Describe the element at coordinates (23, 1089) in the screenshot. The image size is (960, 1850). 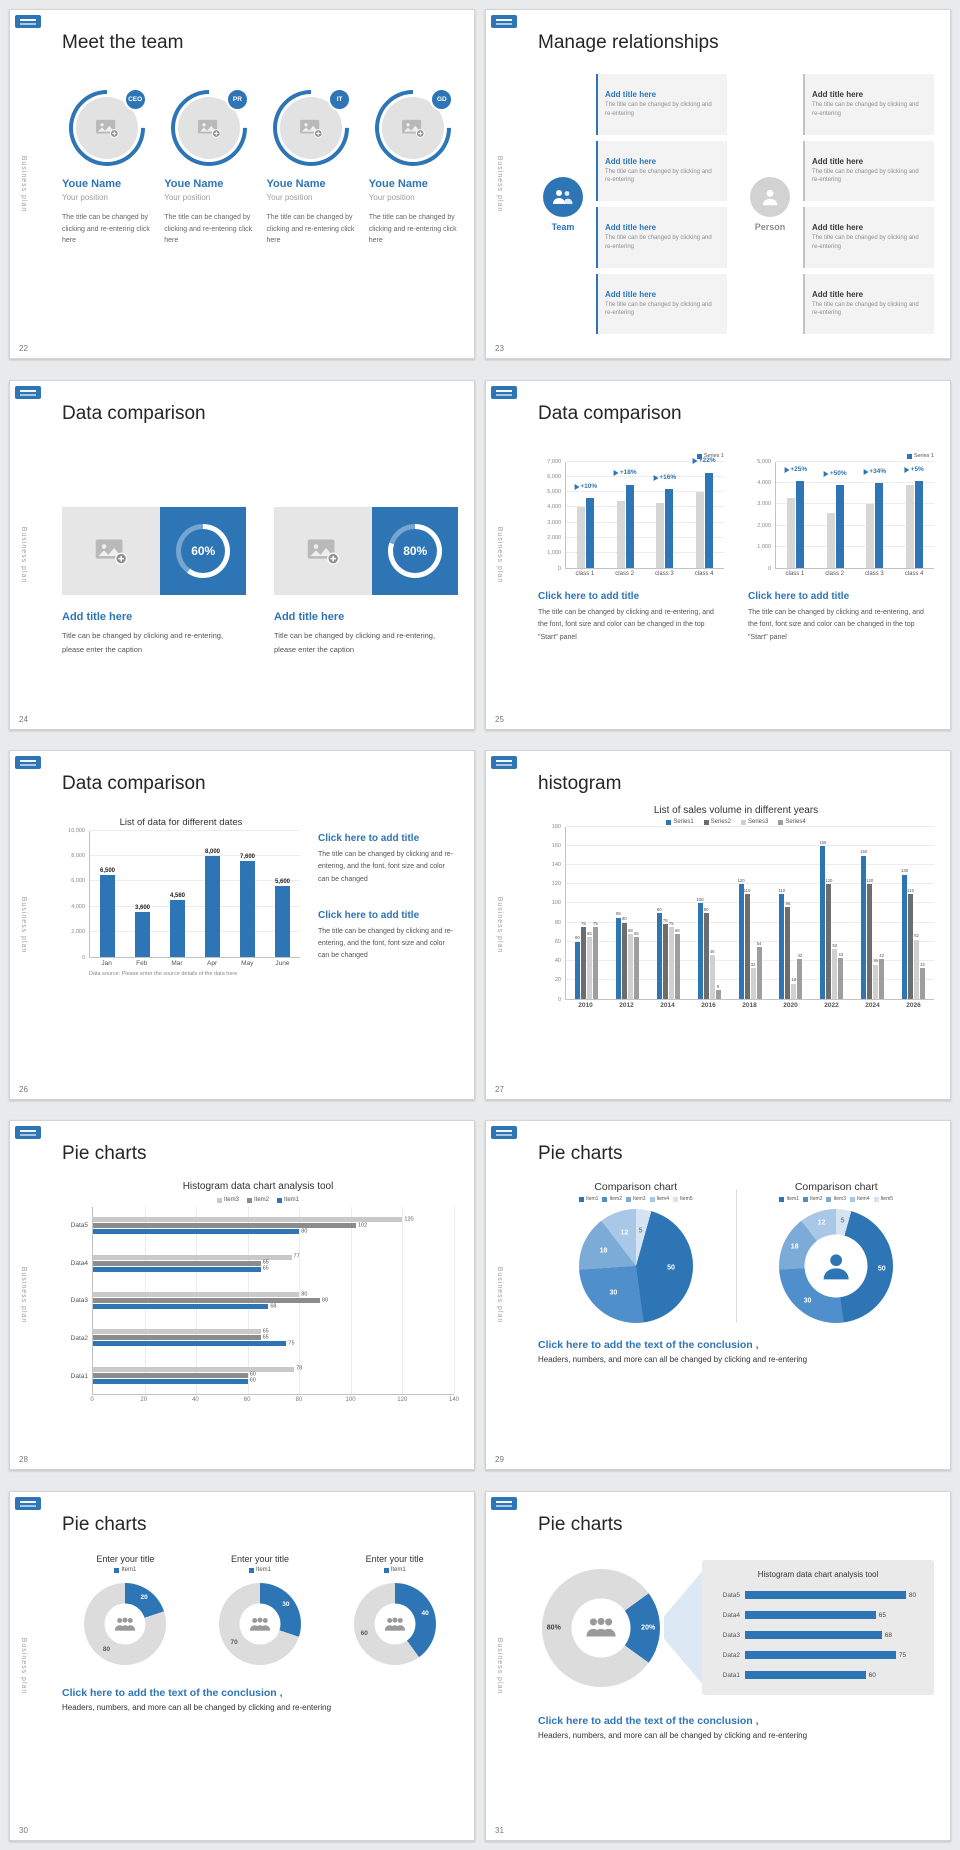
I see `page-number: 26` at that location.